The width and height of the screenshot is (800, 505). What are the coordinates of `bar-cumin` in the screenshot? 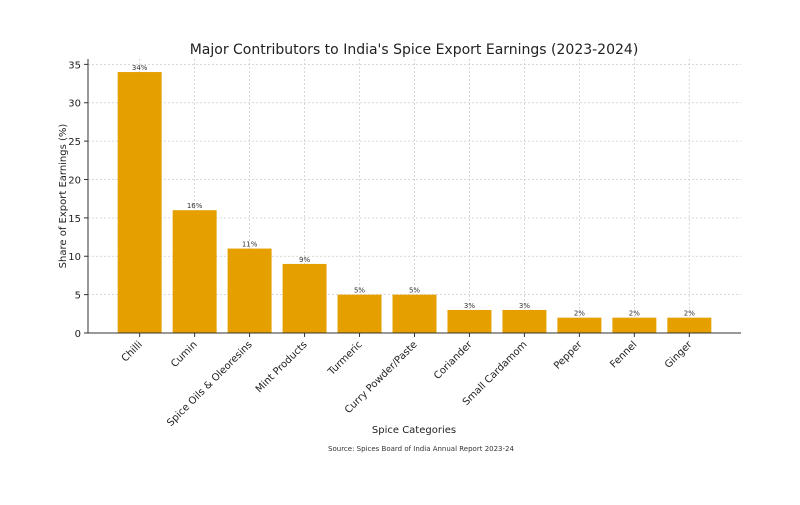 It's located at (194, 271).